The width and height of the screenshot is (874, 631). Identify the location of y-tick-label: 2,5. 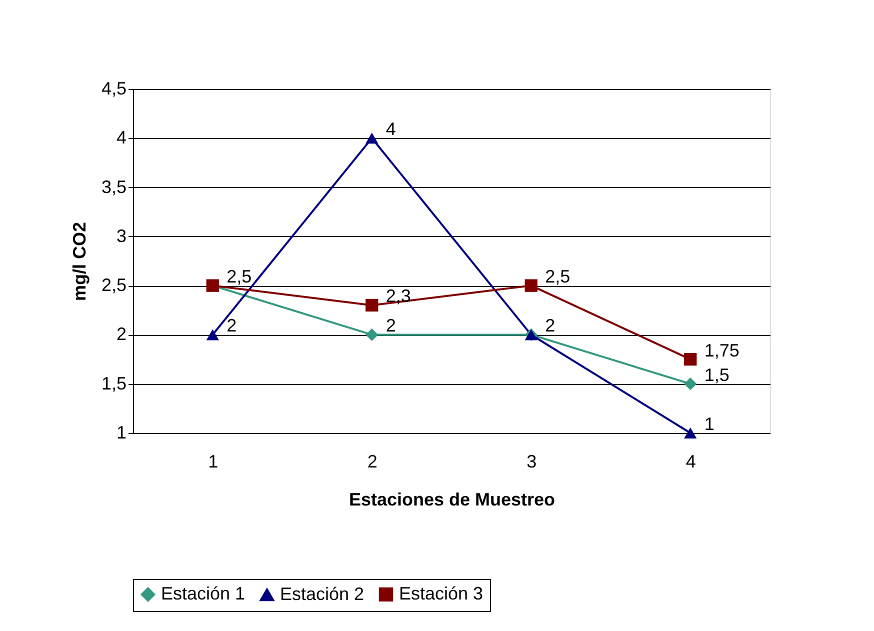
(113, 285).